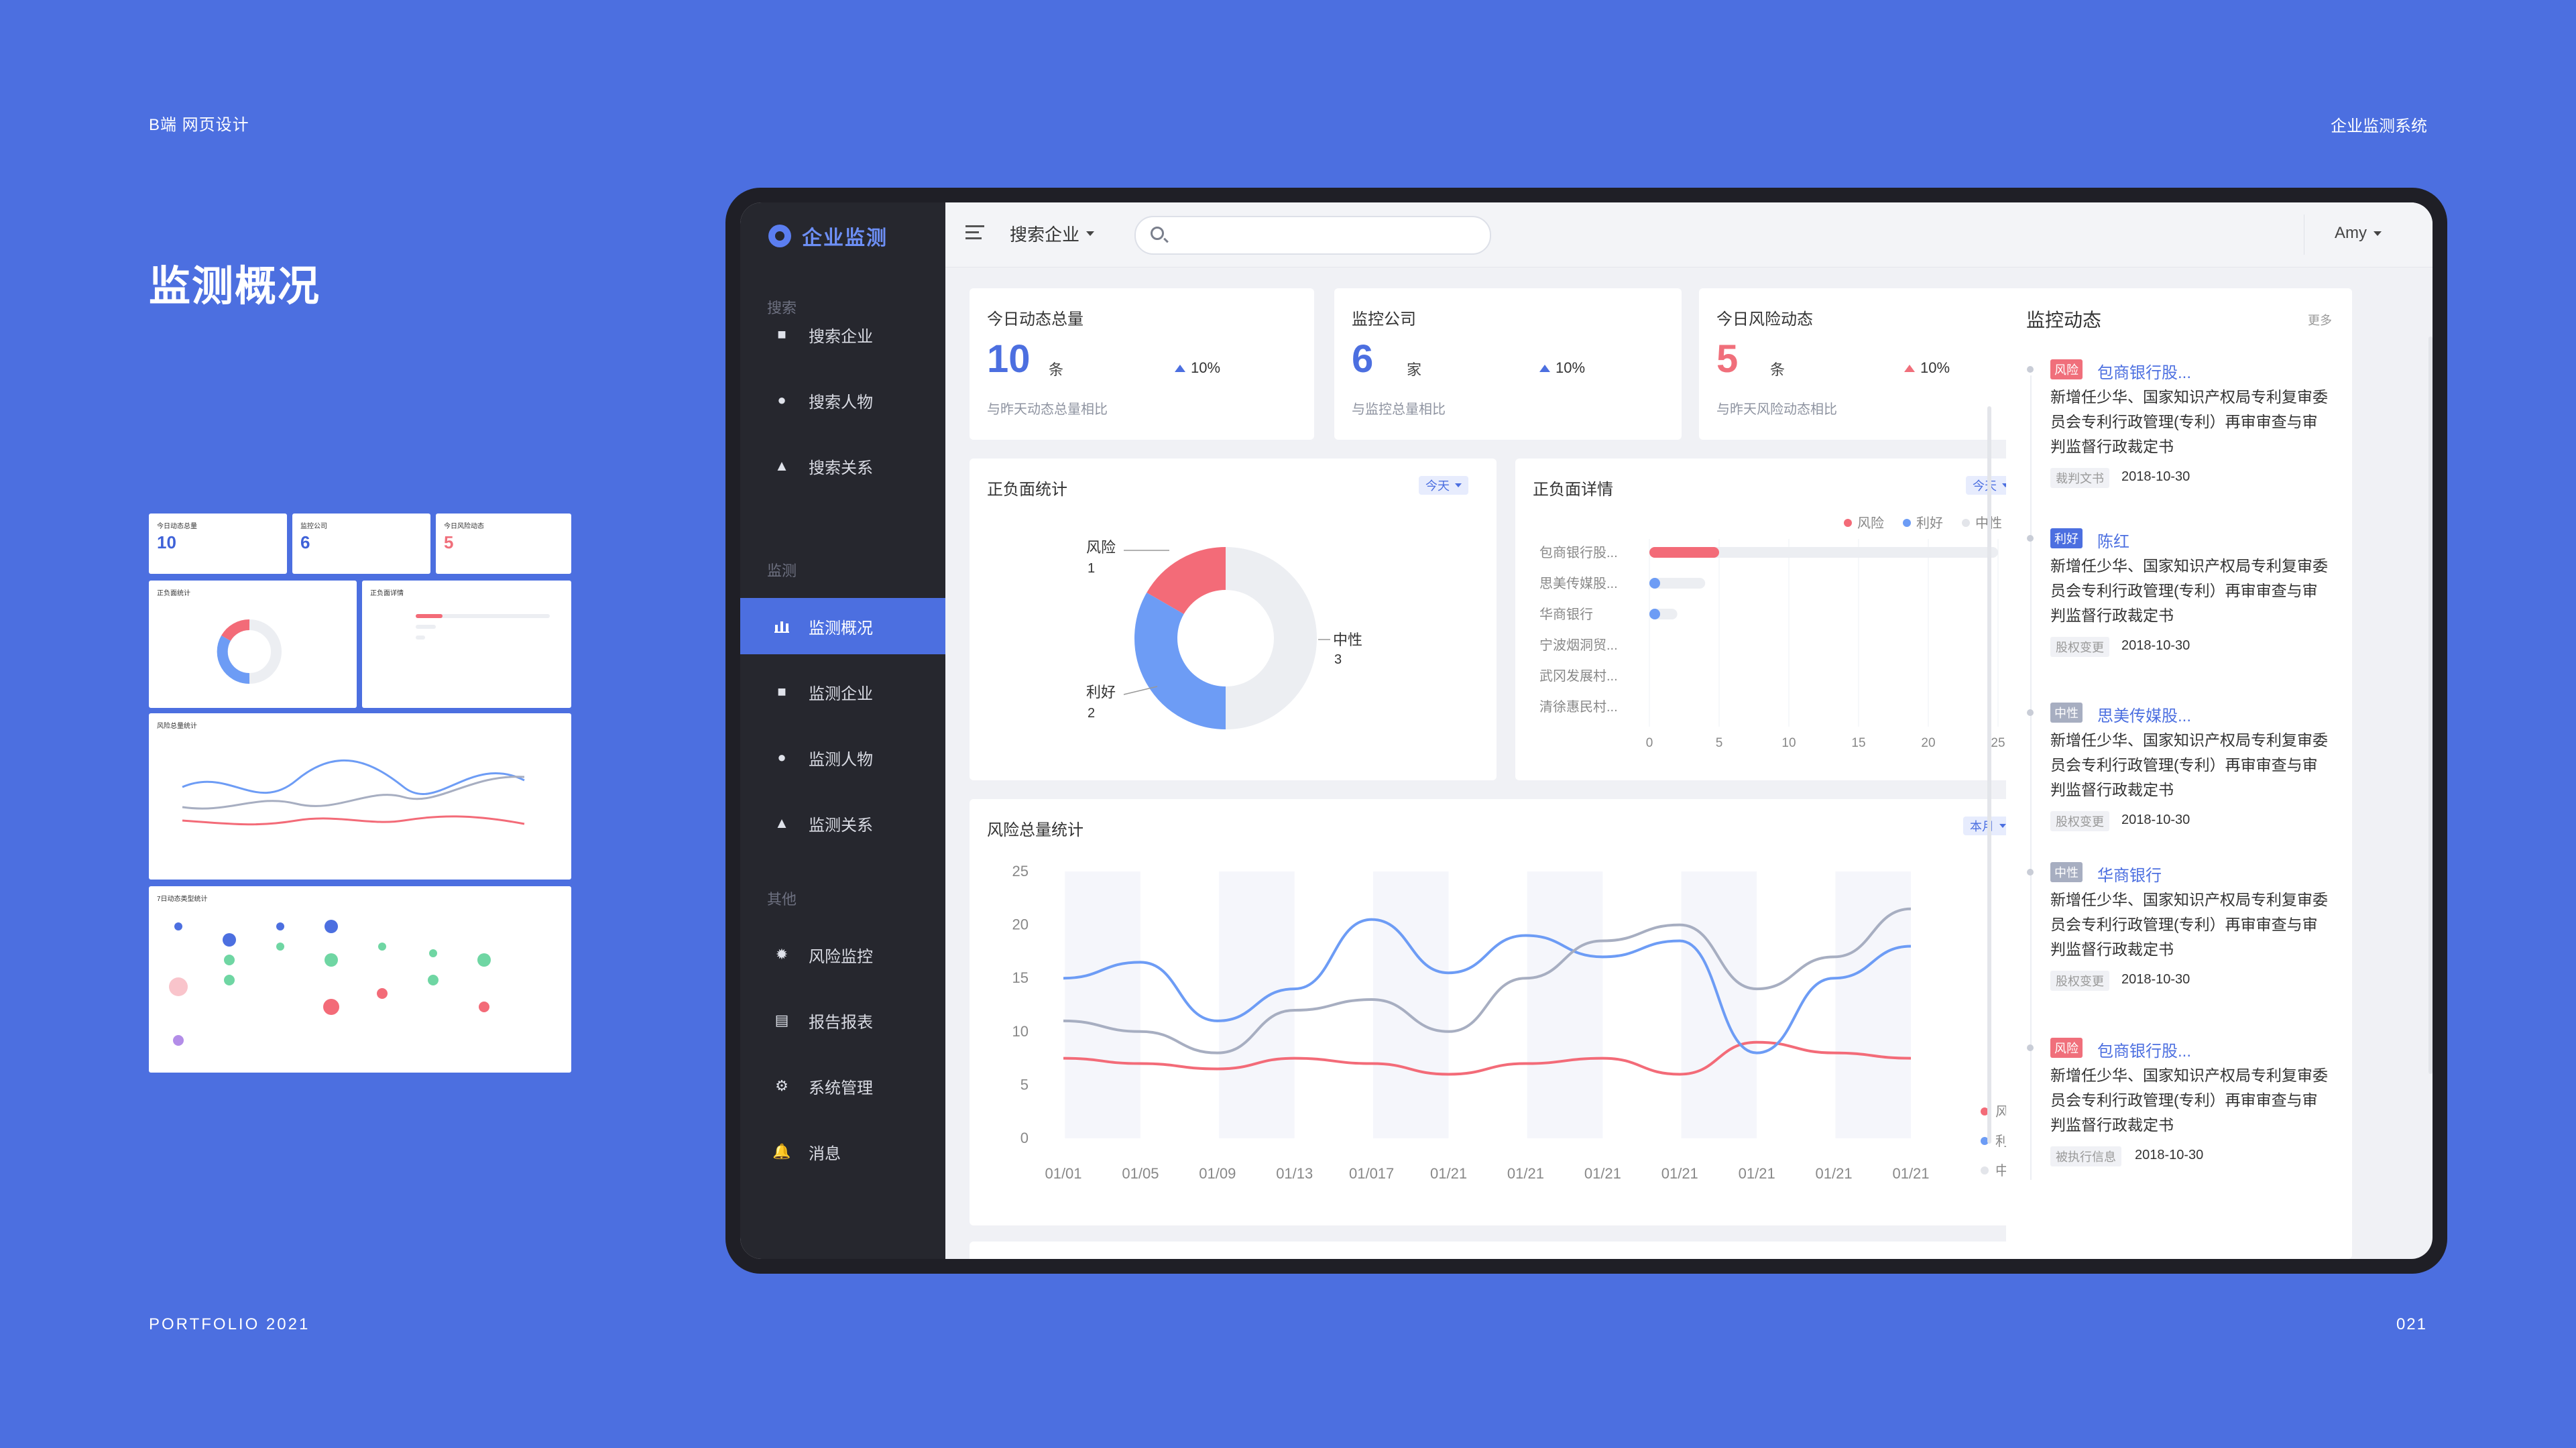 This screenshot has width=2576, height=1448. I want to click on bell-icon: 🔔, so click(781, 1151).